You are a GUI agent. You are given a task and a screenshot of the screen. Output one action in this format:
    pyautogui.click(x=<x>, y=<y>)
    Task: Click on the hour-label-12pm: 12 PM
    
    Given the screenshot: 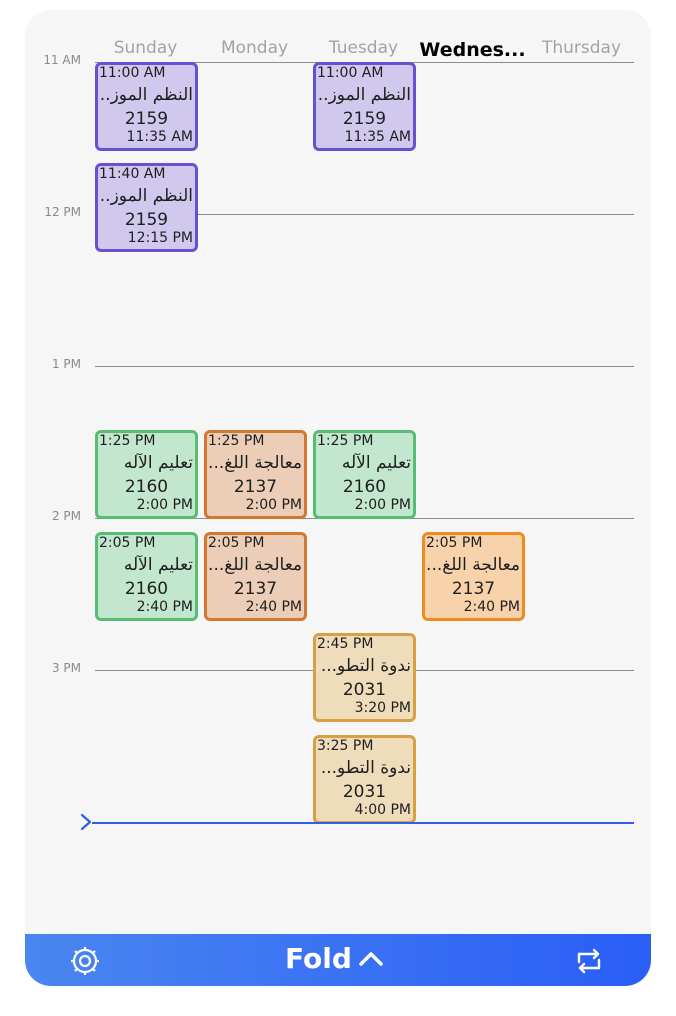 What is the action you would take?
    pyautogui.click(x=62, y=212)
    